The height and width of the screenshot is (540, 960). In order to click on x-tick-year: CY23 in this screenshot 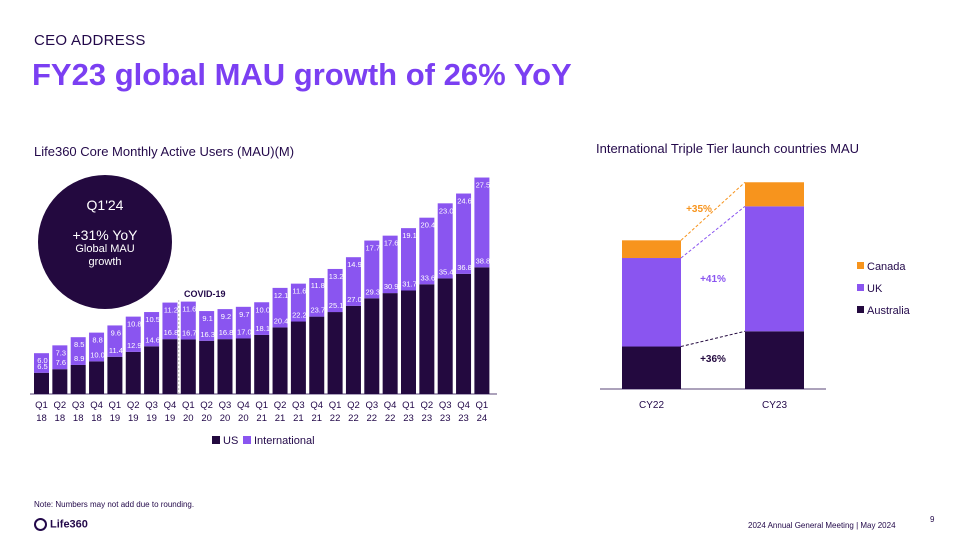, I will do `click(774, 405)`.